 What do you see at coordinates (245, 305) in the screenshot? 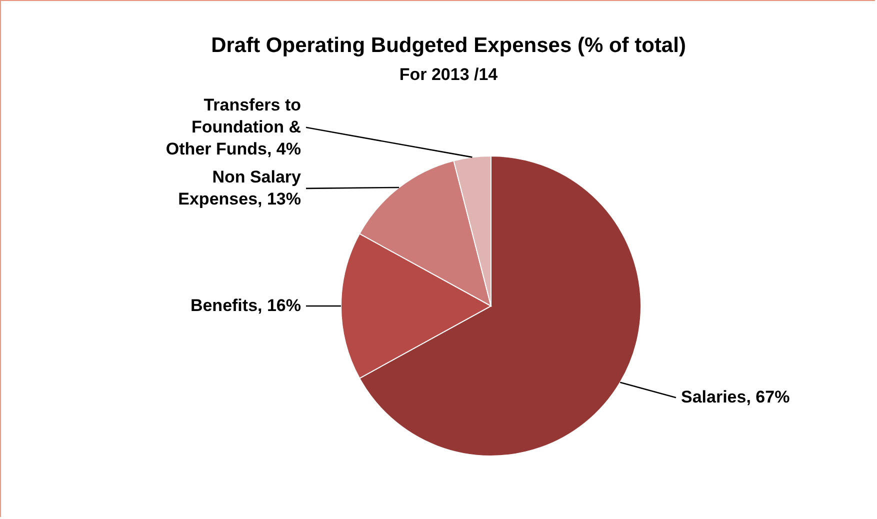
I see `slice-label: Benefits, 16%` at bounding box center [245, 305].